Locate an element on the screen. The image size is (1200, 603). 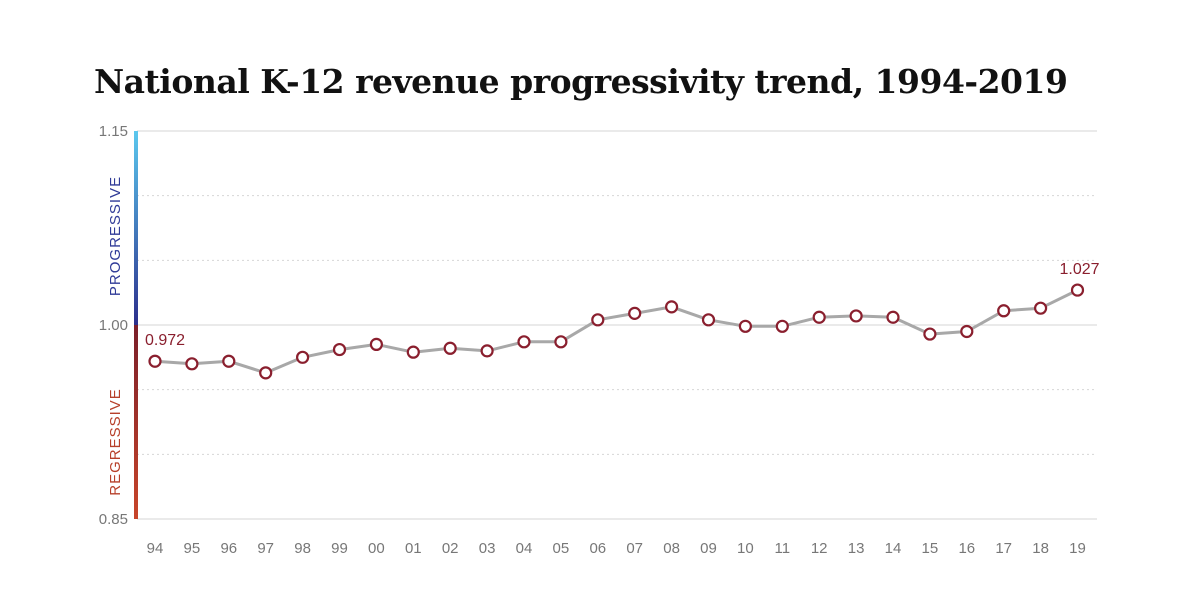
x-tick-label: 17 is located at coordinates (1003, 548).